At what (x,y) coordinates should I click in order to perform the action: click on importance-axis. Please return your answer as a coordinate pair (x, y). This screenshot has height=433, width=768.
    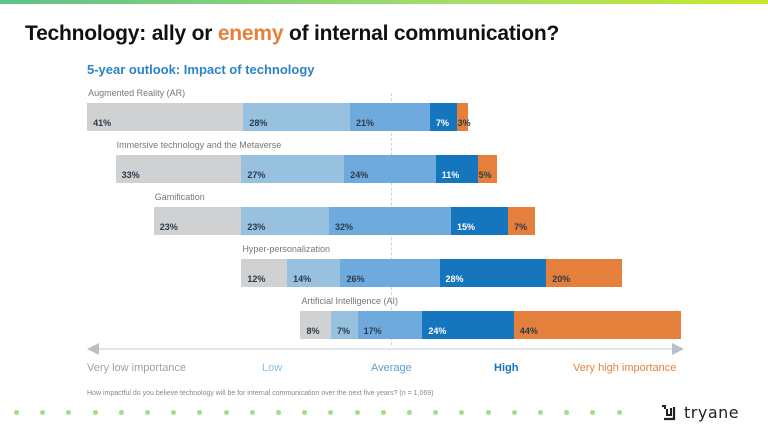
    Looking at the image, I should click on (385, 349).